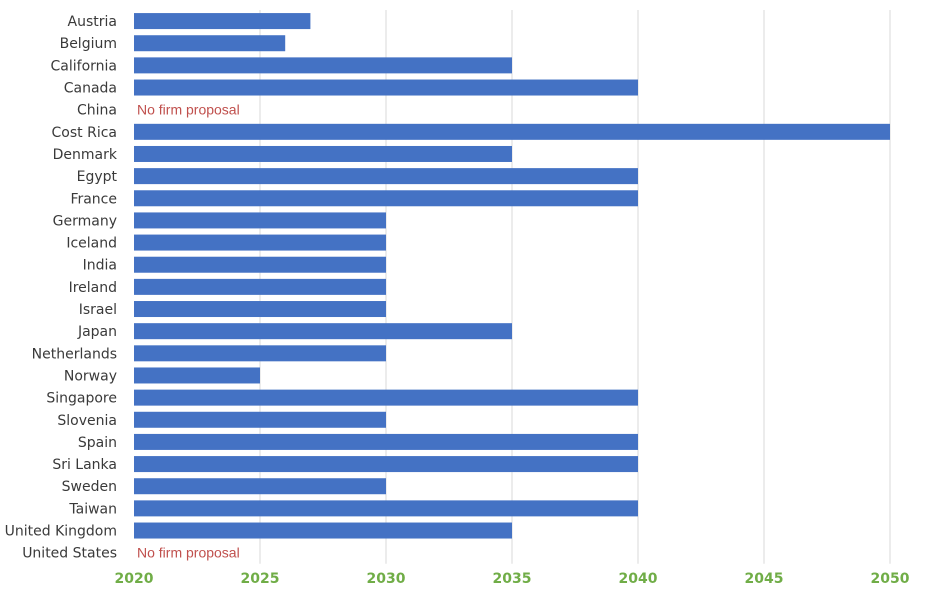 Image resolution: width=941 pixels, height=595 pixels. Describe the element at coordinates (90, 376) in the screenshot. I see `category-label-norway: Norway` at that location.